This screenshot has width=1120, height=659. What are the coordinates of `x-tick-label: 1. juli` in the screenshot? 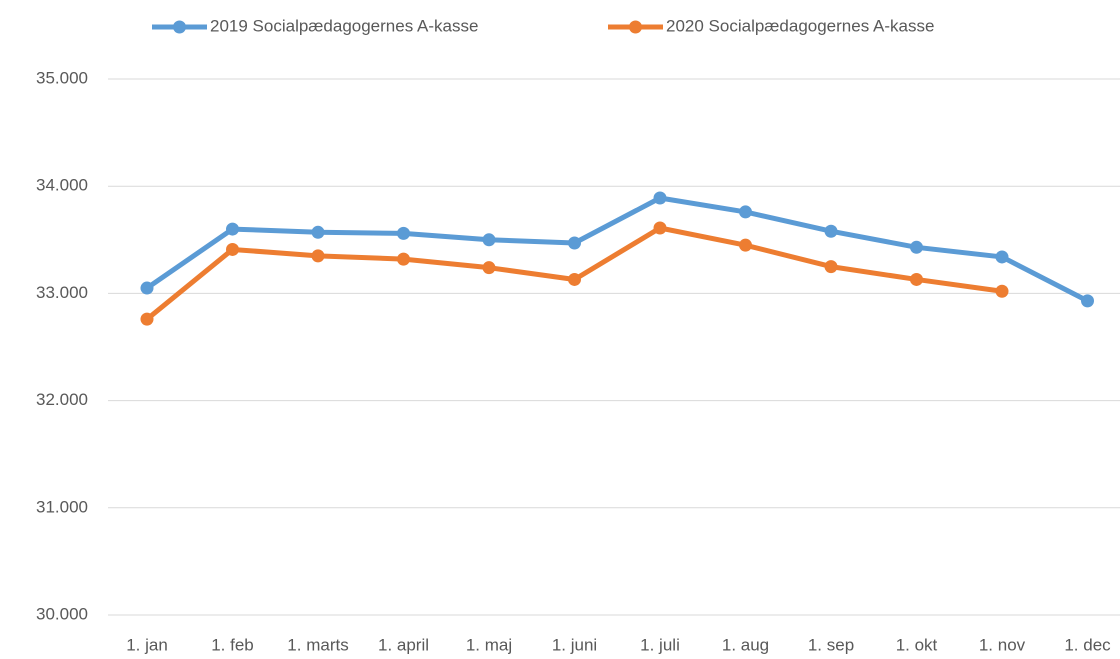 It's located at (660, 644).